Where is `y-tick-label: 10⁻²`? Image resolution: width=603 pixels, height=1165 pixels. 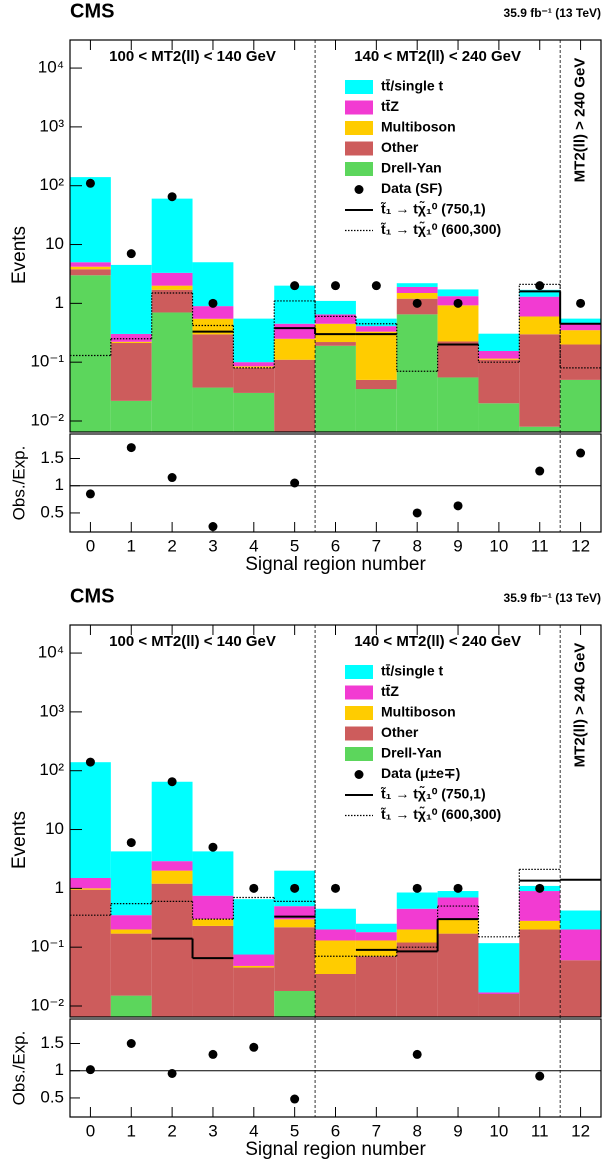 y-tick-label: 10⁻² is located at coordinates (47, 419).